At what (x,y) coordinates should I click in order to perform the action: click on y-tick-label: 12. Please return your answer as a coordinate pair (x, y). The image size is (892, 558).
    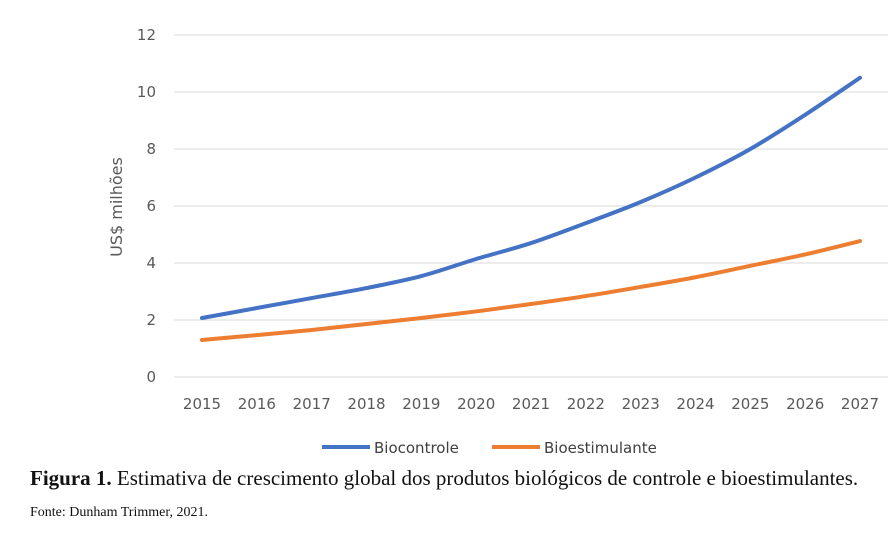
    Looking at the image, I should click on (146, 35).